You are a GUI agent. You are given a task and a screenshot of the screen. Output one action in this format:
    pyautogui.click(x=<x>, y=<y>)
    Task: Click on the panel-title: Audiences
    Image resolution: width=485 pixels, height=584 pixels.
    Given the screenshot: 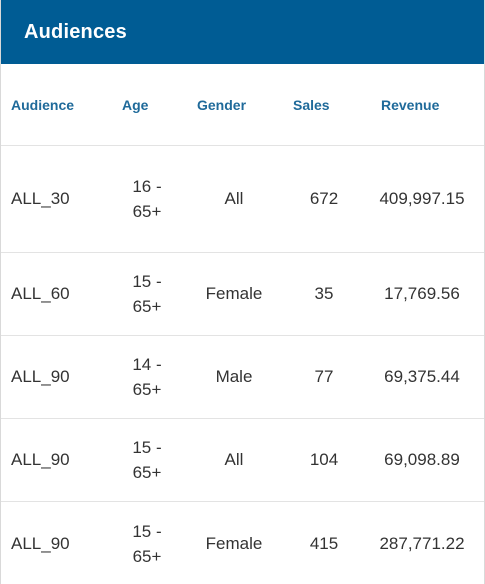 What is the action you would take?
    pyautogui.click(x=75, y=31)
    